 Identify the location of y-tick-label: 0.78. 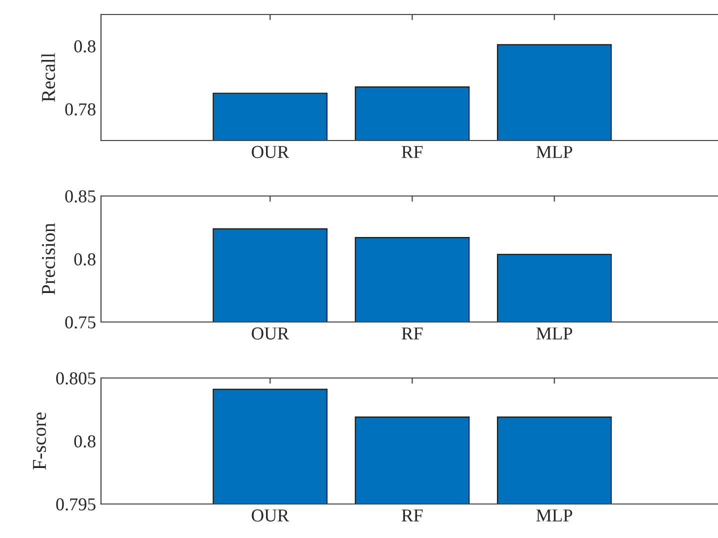
(80, 109).